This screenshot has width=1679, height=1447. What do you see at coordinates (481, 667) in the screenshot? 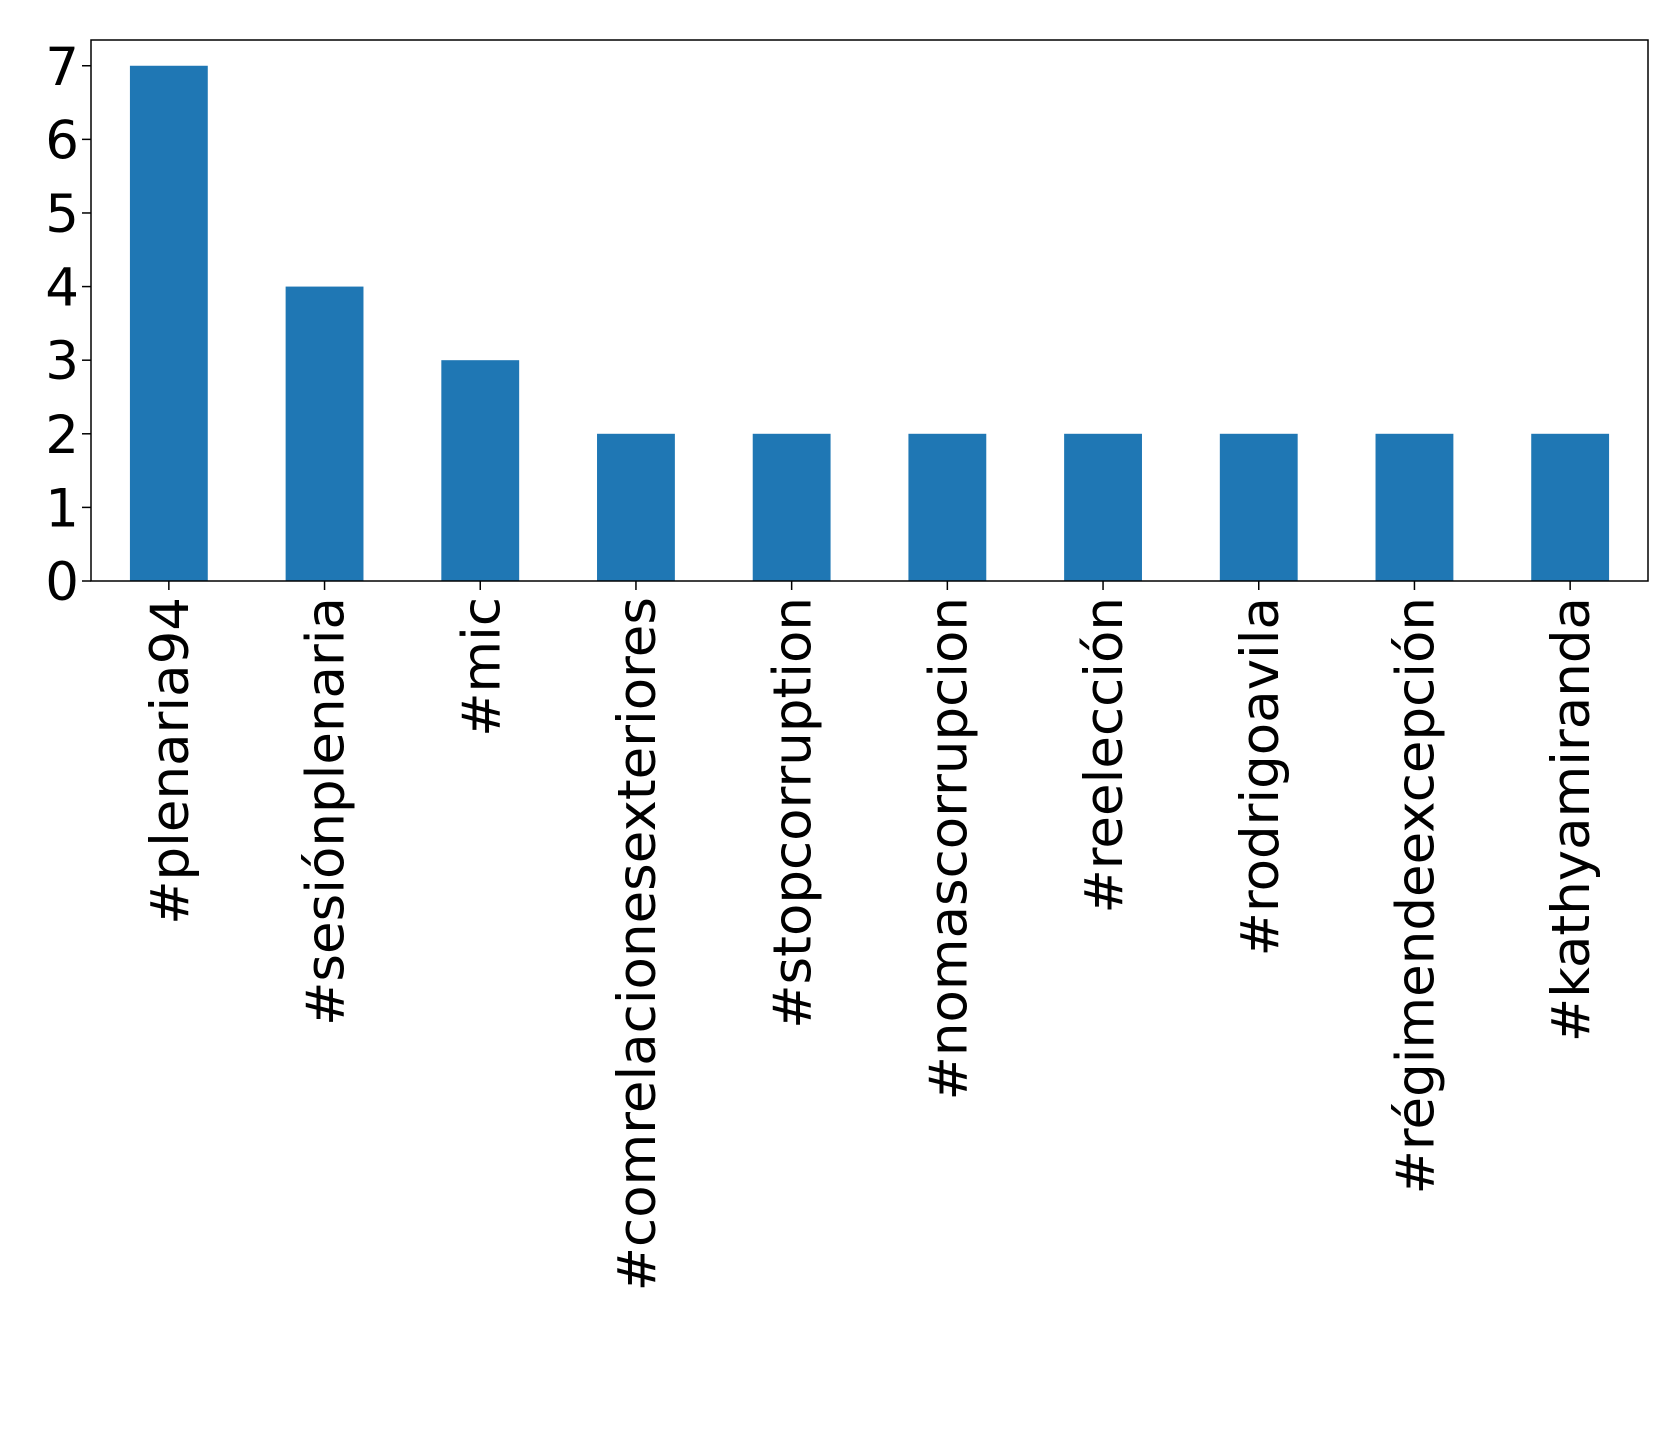
I see `x-tick-label: #mic` at bounding box center [481, 667].